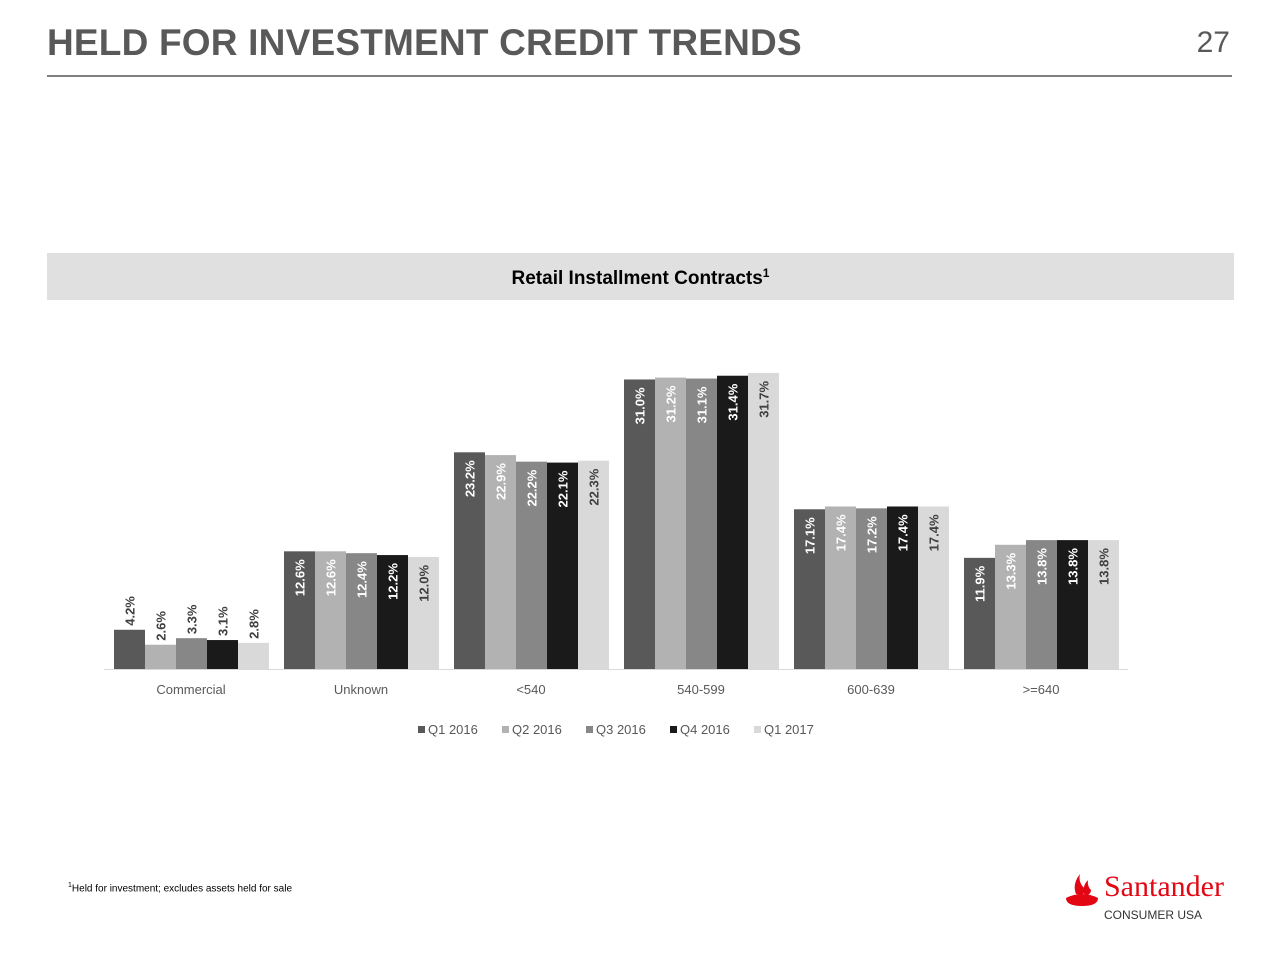  Describe the element at coordinates (789, 729) in the screenshot. I see `legend-entry: Q1 2017` at that location.